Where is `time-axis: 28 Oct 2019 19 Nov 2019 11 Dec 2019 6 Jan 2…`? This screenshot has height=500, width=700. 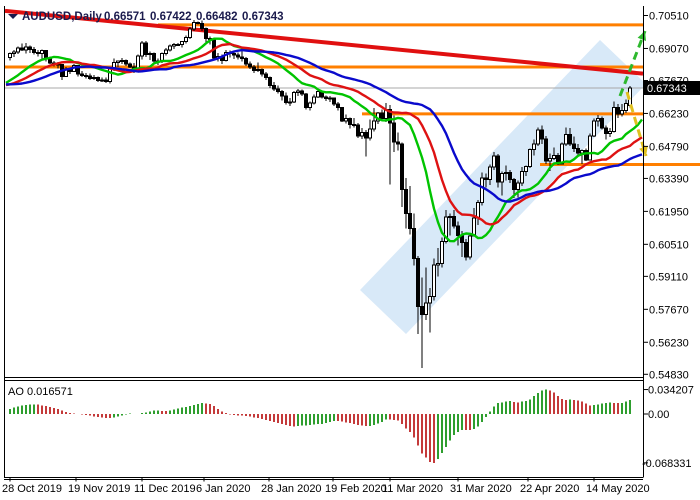
time-axis: 28 Oct 2019 19 Nov 2019 11 Dec 2019 6 Jan 2… is located at coordinates (326, 486).